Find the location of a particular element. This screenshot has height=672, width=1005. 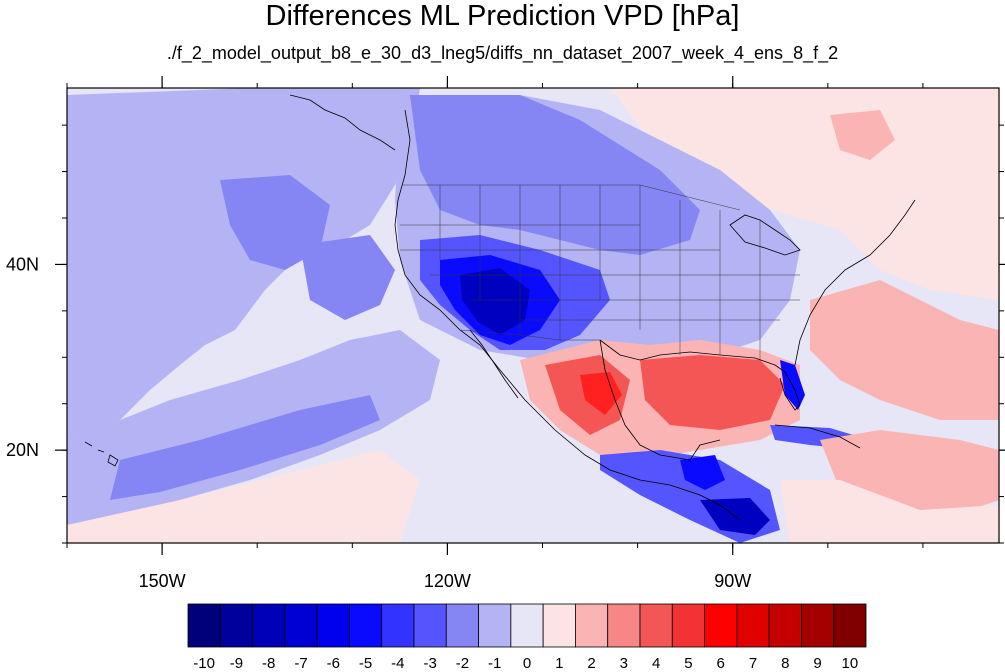

colorbar-label: -3 is located at coordinates (429, 663).